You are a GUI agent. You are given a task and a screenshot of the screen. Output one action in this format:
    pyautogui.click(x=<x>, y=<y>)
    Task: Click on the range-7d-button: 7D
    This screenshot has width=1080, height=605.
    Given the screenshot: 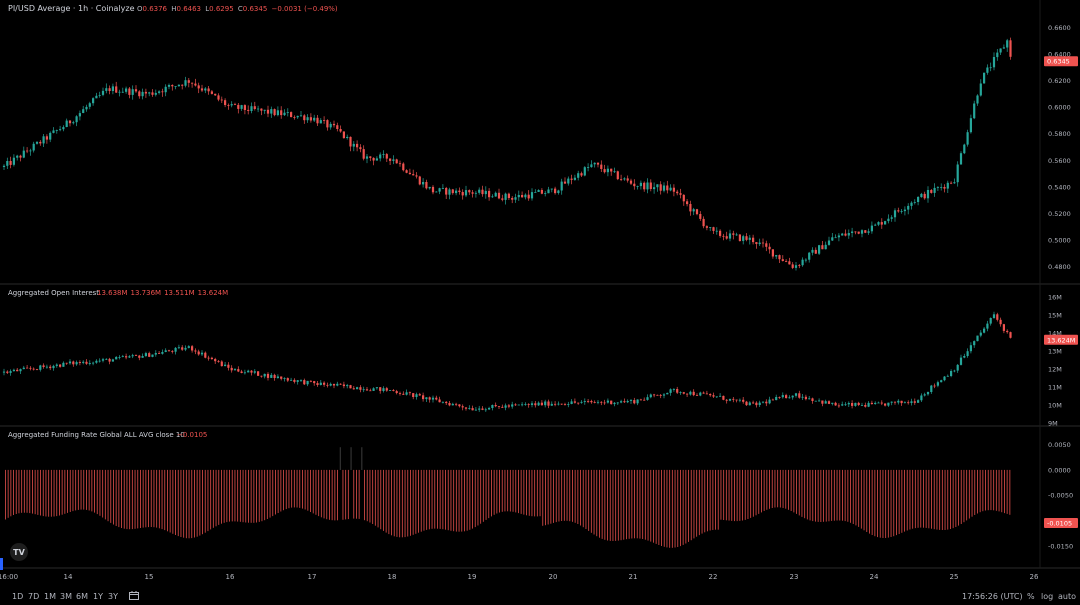 What is the action you would take?
    pyautogui.click(x=34, y=596)
    